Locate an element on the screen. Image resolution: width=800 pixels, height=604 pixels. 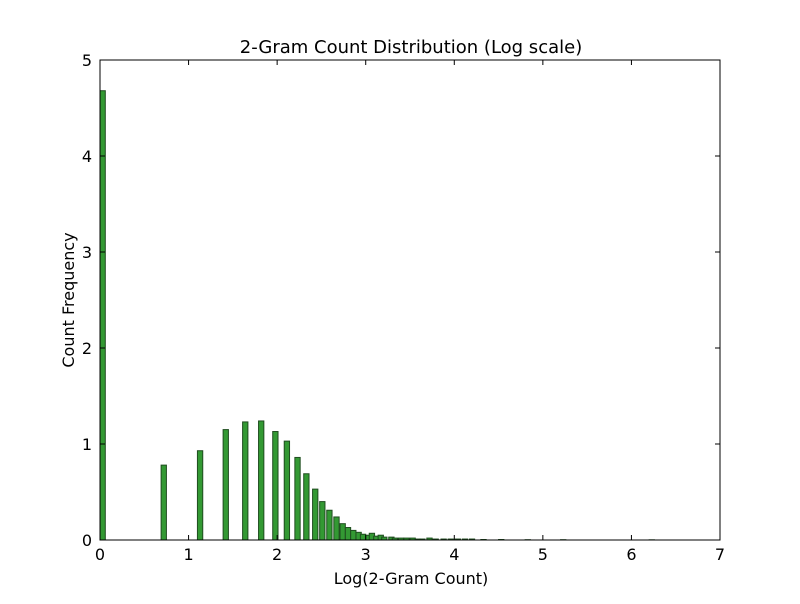
x-axis-label: Log(2-Gram Count) is located at coordinates (411, 578).